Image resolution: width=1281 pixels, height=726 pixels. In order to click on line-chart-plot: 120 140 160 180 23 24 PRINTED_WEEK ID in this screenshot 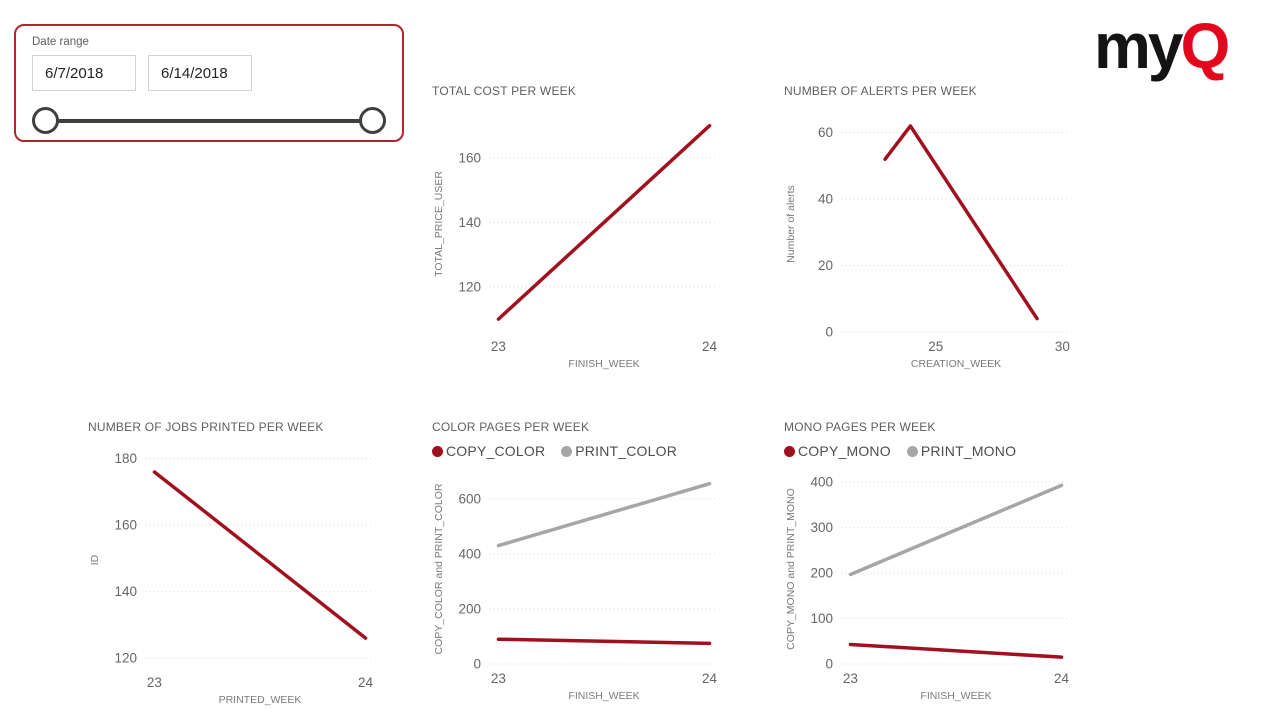, I will do `click(238, 575)`.